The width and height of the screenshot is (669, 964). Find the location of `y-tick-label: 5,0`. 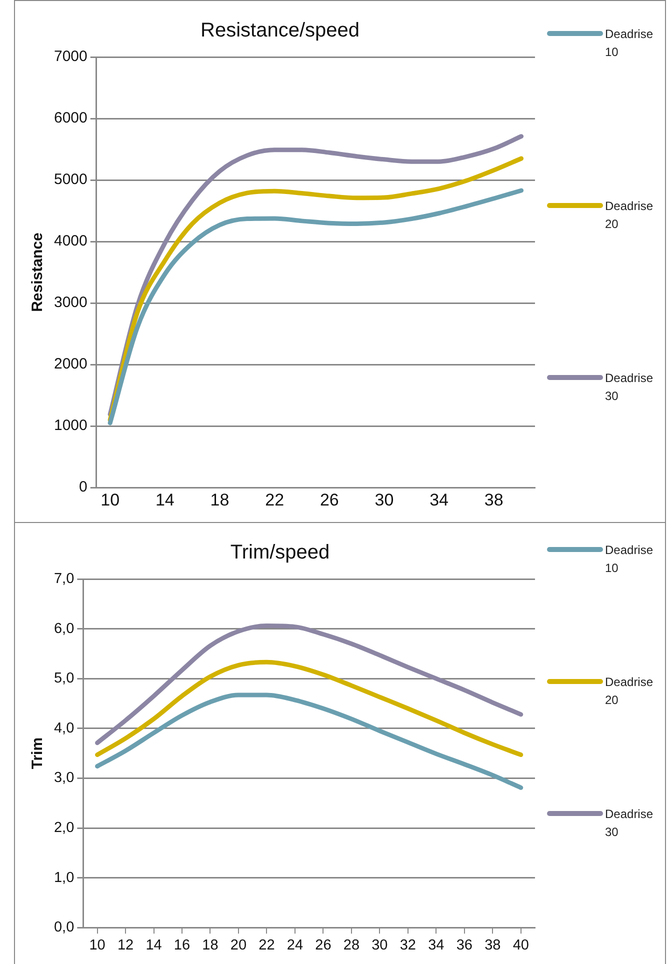

y-tick-label: 5,0 is located at coordinates (64, 678).